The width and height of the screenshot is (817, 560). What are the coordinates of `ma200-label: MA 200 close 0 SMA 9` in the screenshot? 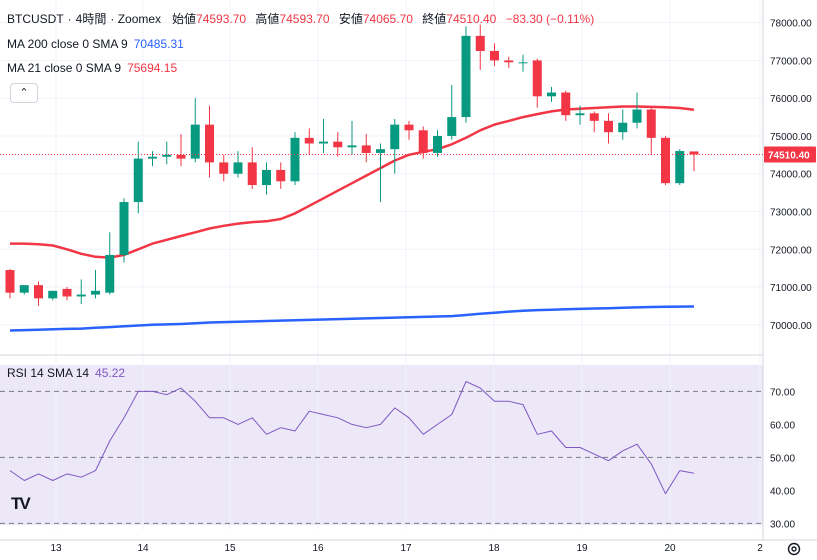 It's located at (67, 44).